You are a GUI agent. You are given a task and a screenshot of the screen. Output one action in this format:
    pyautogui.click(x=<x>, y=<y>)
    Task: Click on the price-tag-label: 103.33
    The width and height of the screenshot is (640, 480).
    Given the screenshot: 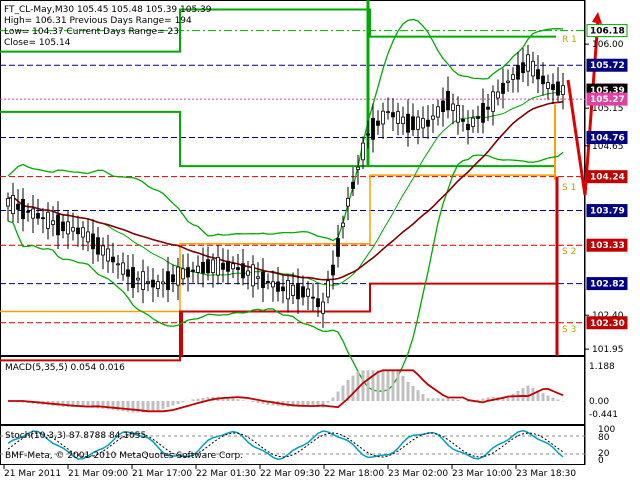 What is the action you would take?
    pyautogui.click(x=607, y=246)
    